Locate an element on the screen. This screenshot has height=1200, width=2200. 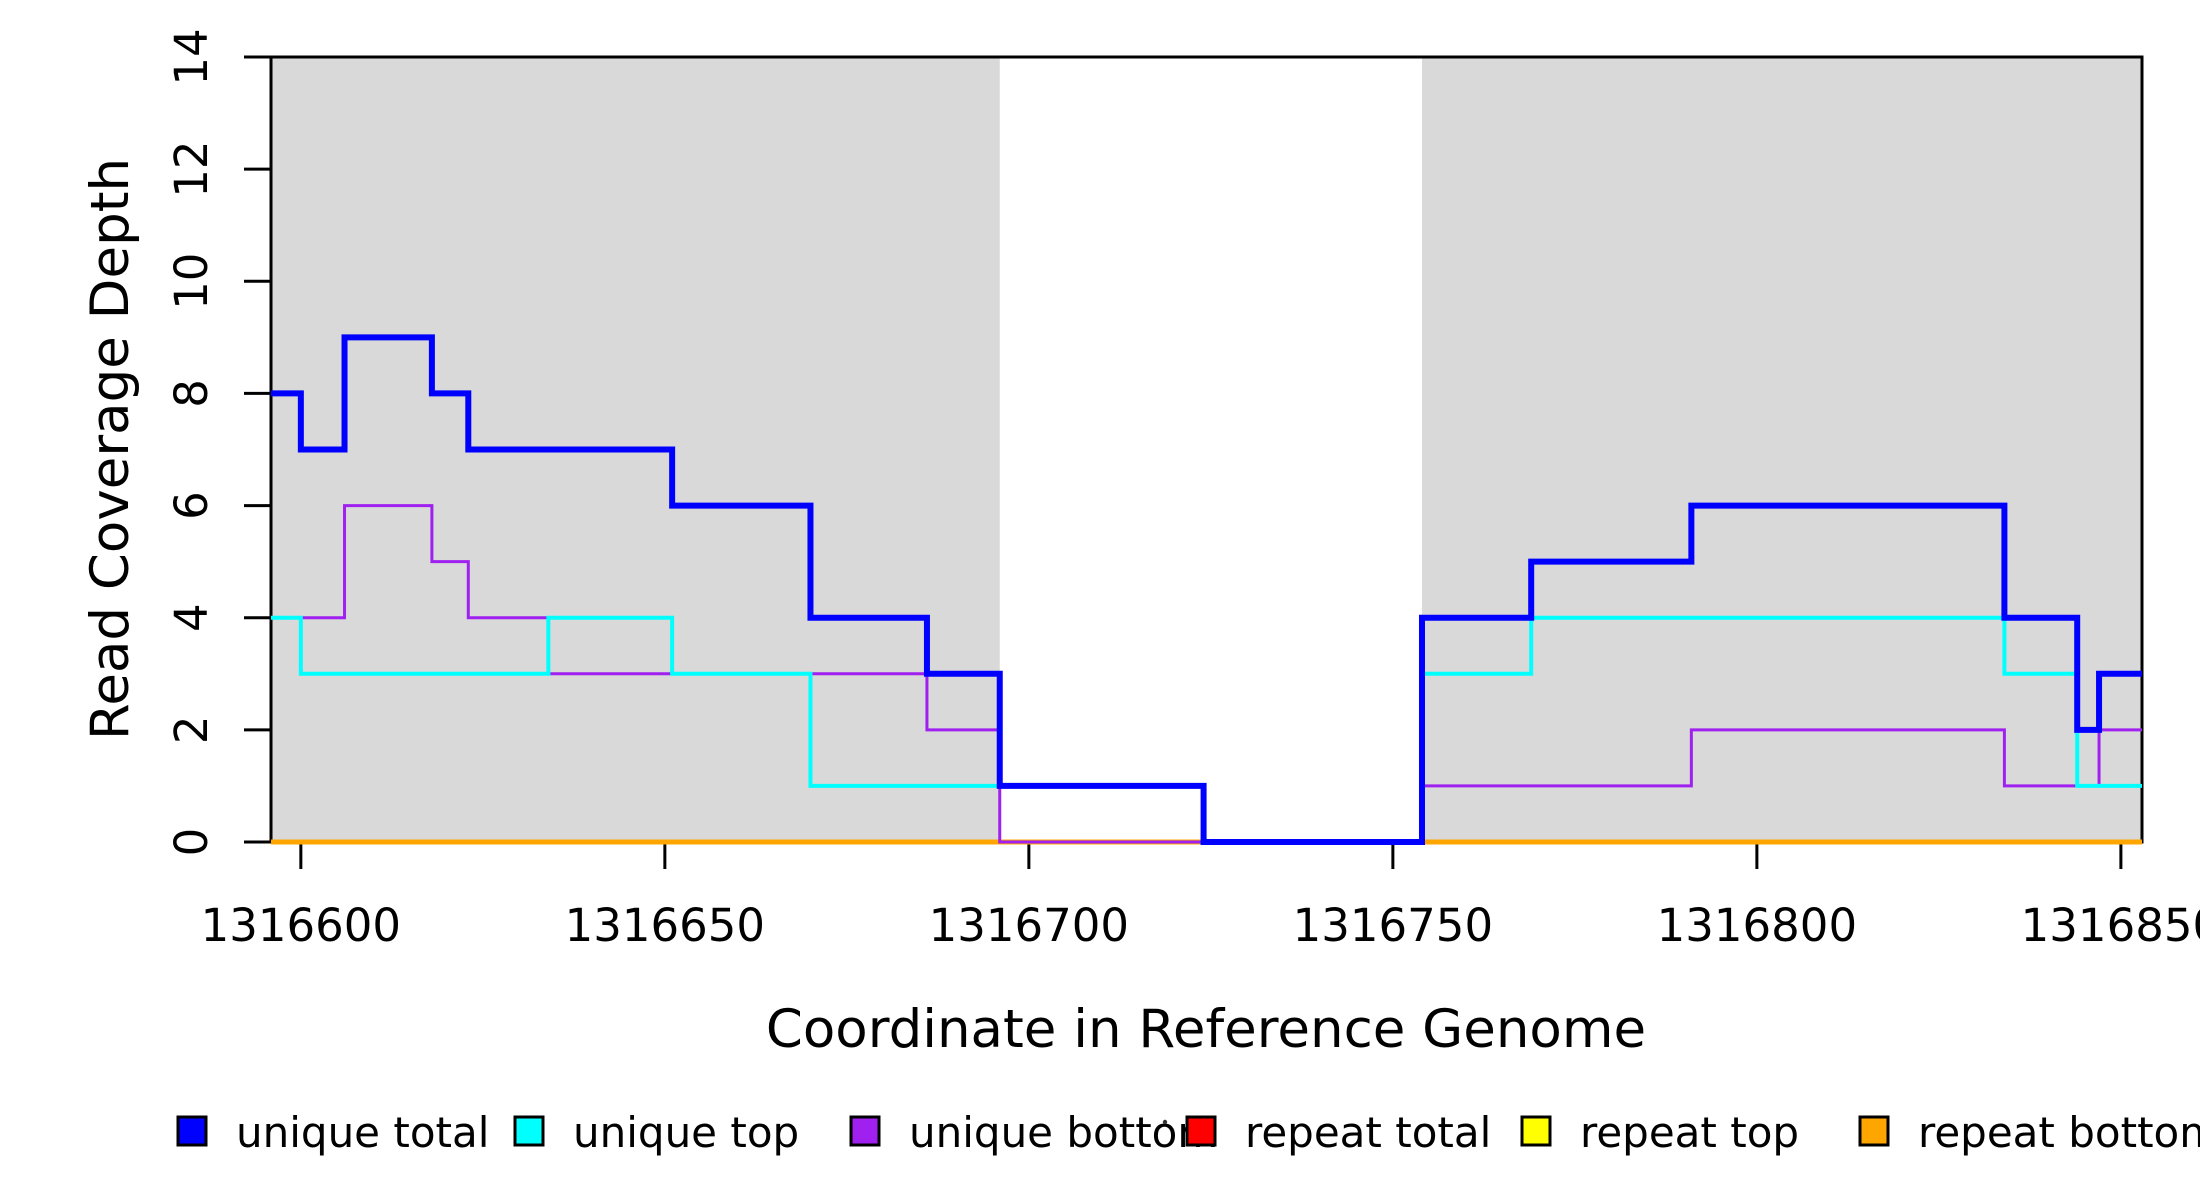
x-tick-label: 1316700 is located at coordinates (1029, 925).